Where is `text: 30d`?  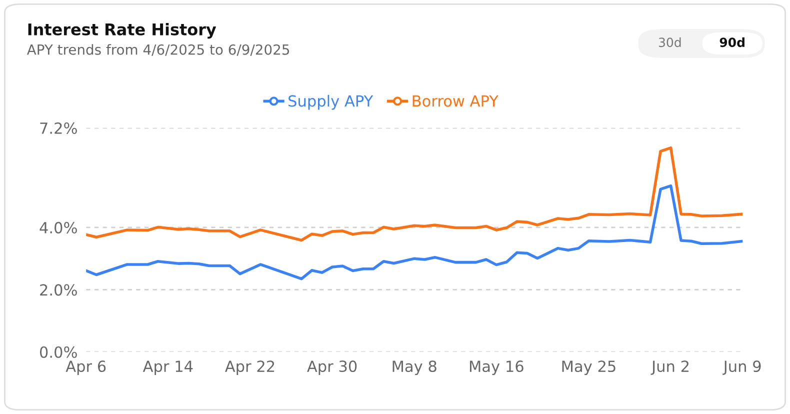
text: 30d is located at coordinates (669, 42).